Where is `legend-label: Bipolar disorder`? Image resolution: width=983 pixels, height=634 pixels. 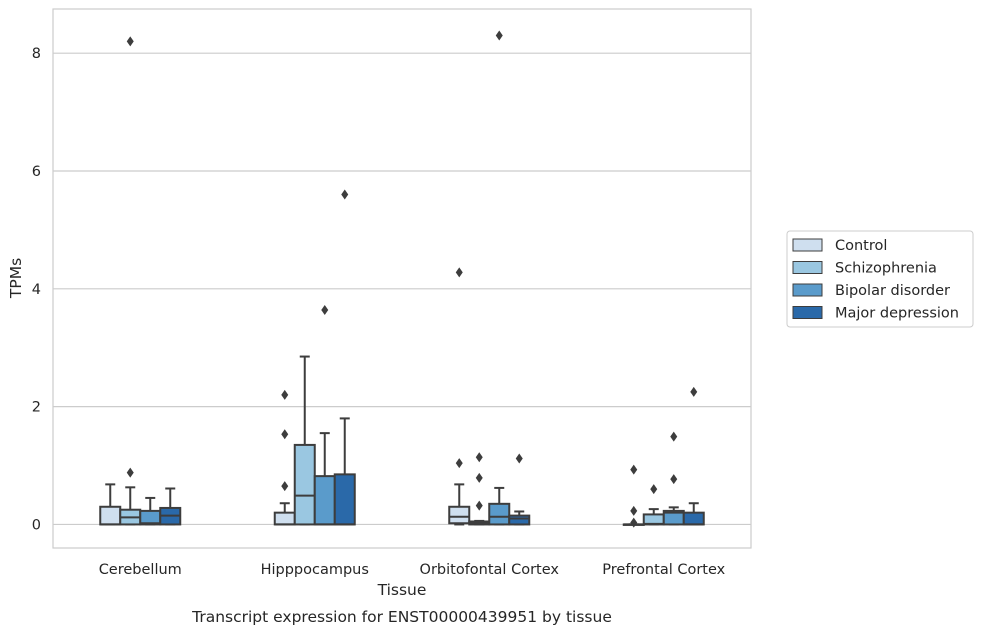
legend-label: Bipolar disorder is located at coordinates (892, 291).